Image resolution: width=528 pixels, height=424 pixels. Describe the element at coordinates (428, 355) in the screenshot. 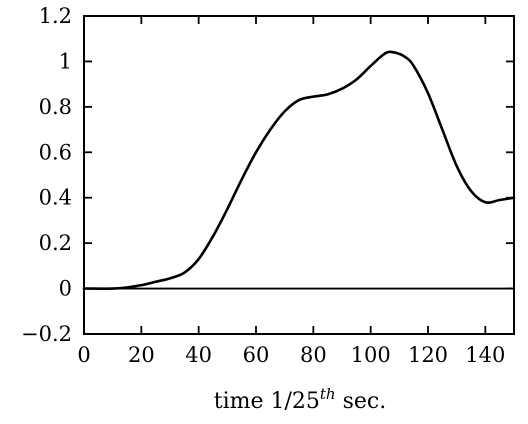

I see `x-tick-label: 120` at that location.